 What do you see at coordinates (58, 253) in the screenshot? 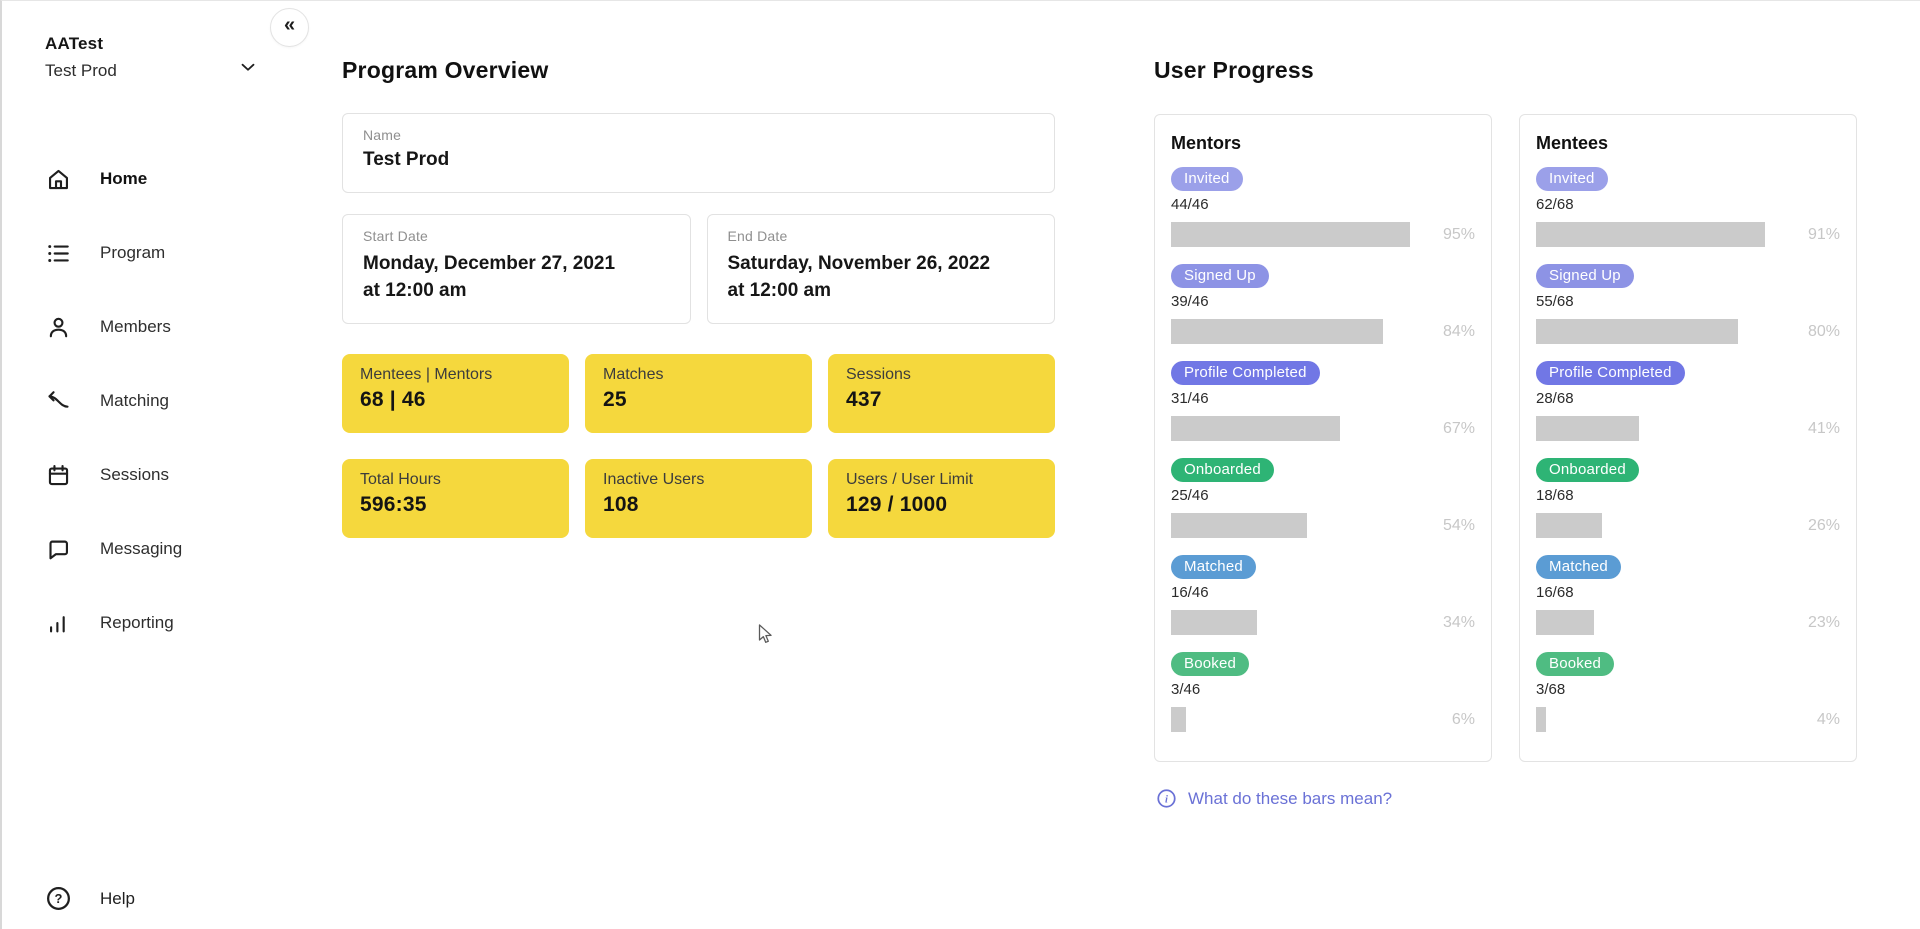
I see `list-icon` at bounding box center [58, 253].